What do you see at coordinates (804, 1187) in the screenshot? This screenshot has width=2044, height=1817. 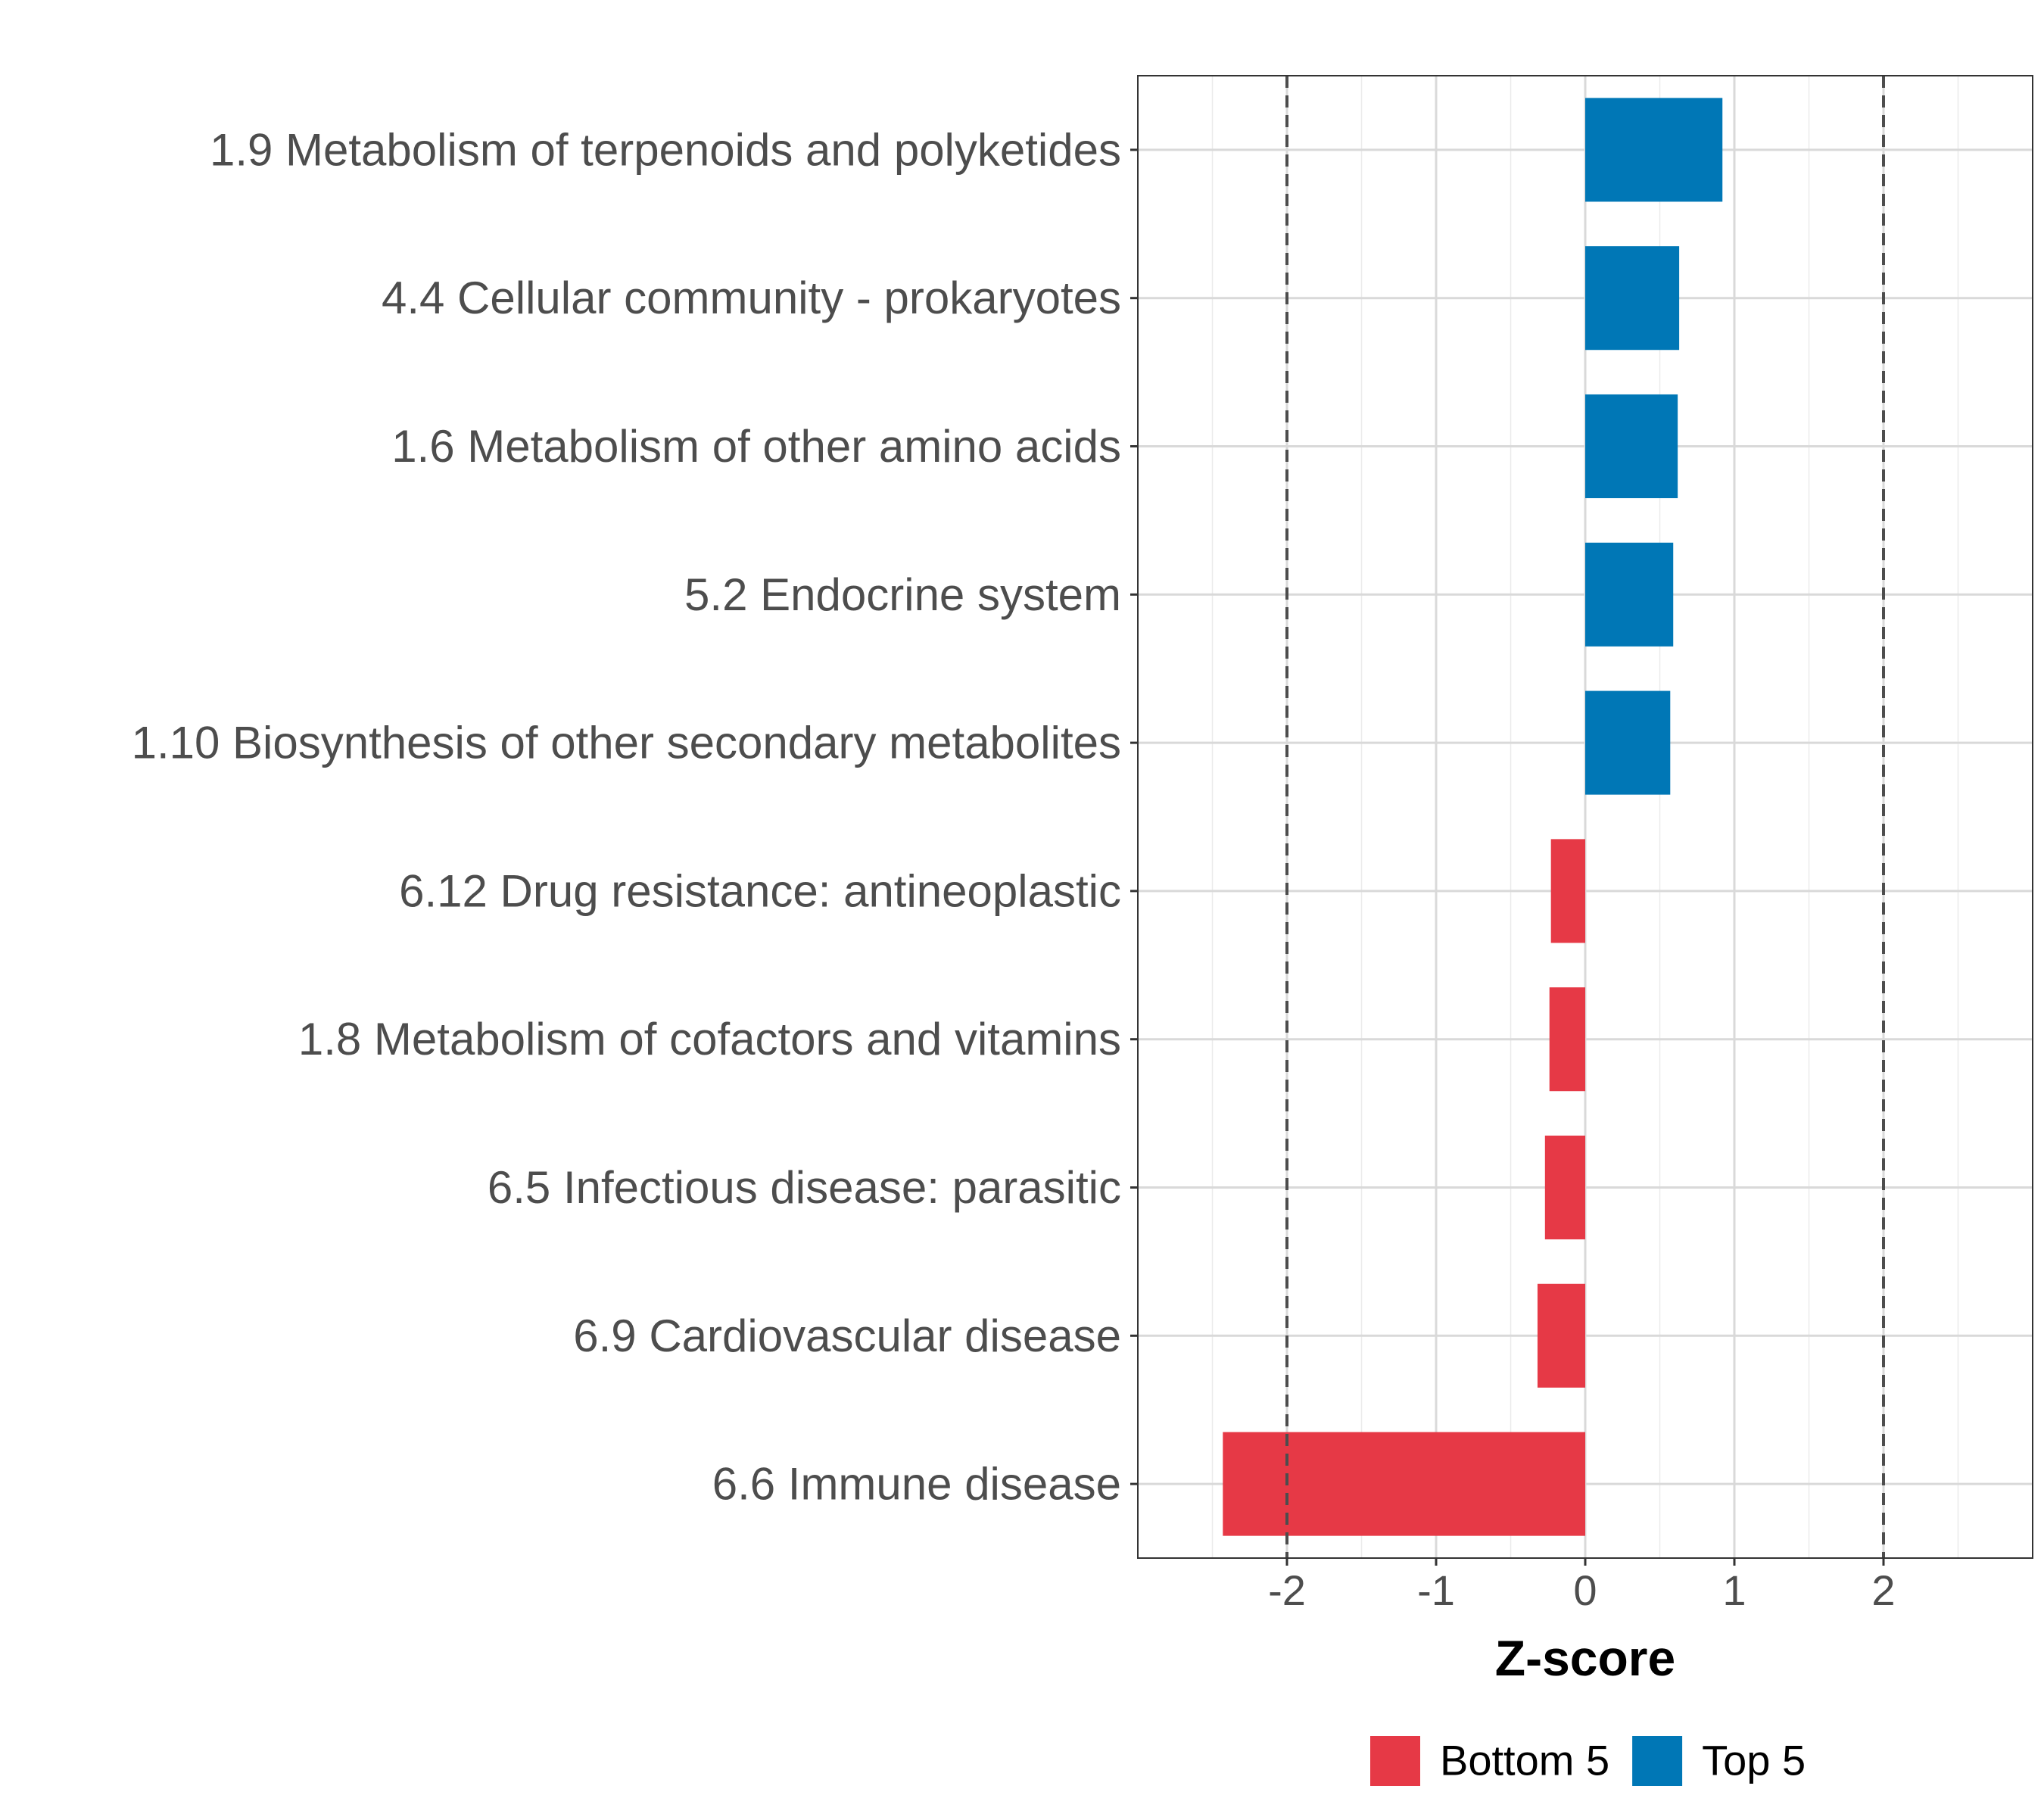 I see `category-label: 6.5 Infectious disease: parasitic` at bounding box center [804, 1187].